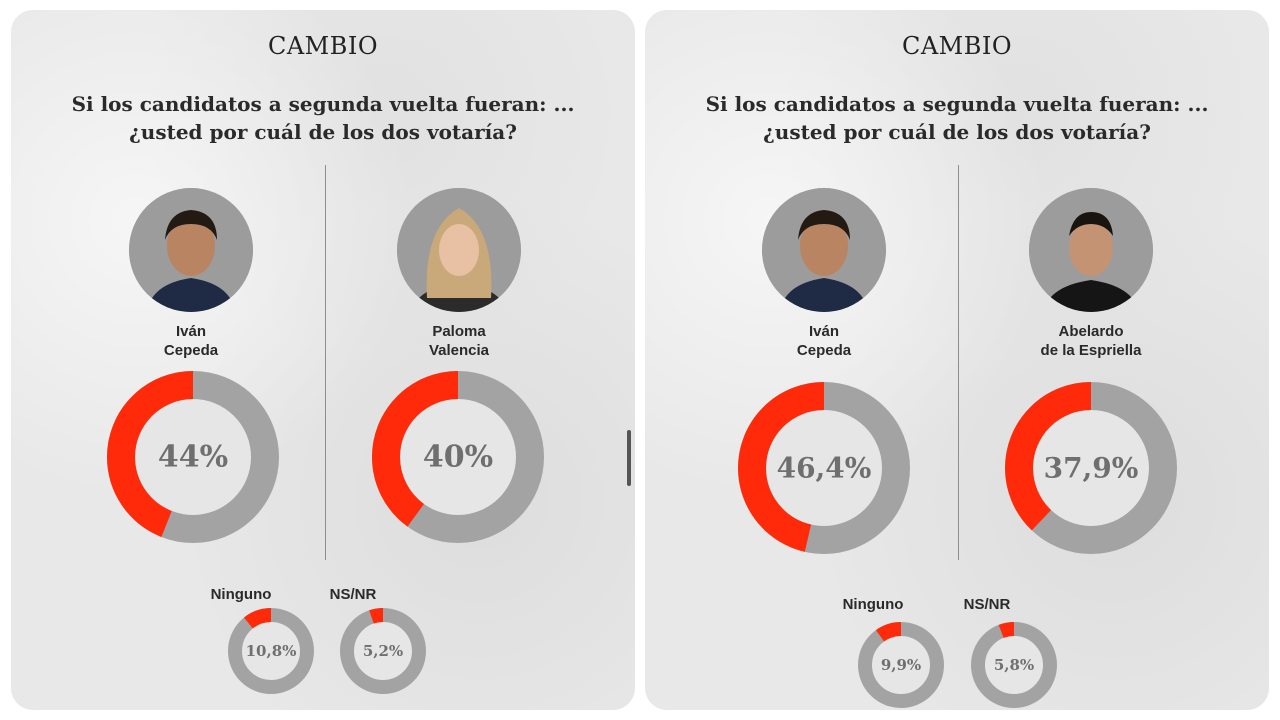 This screenshot has width=1280, height=720. Describe the element at coordinates (1091, 331) in the screenshot. I see `candidate-name-line-1: Abelardo` at that location.